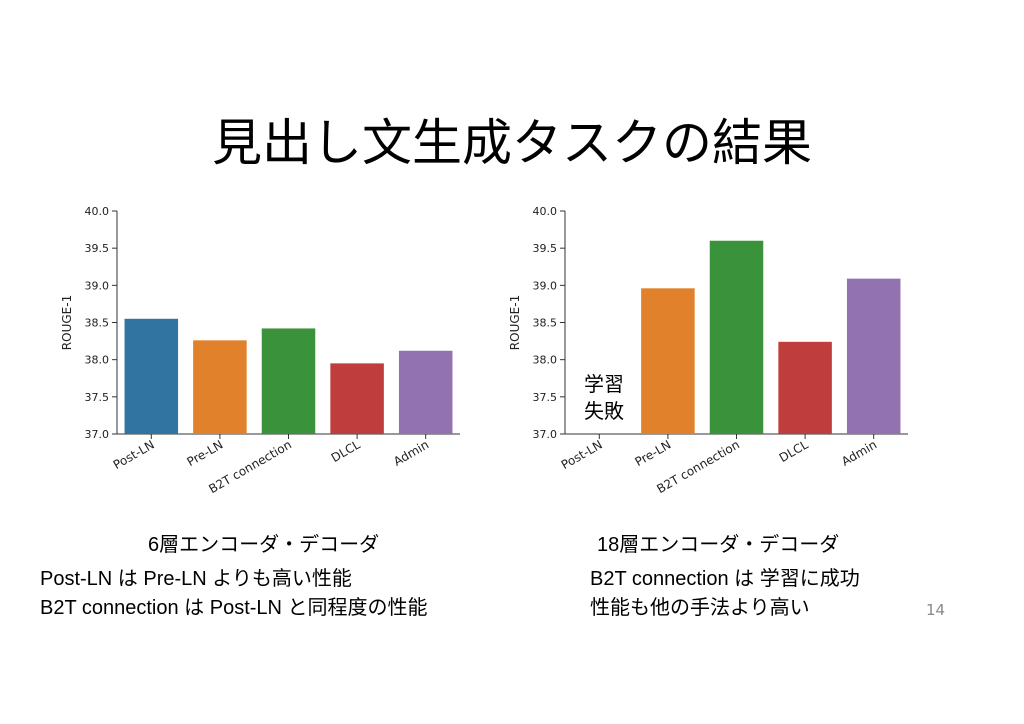 The image size is (1024, 724). I want to click on annotation-line-1: 学習, so click(604, 384).